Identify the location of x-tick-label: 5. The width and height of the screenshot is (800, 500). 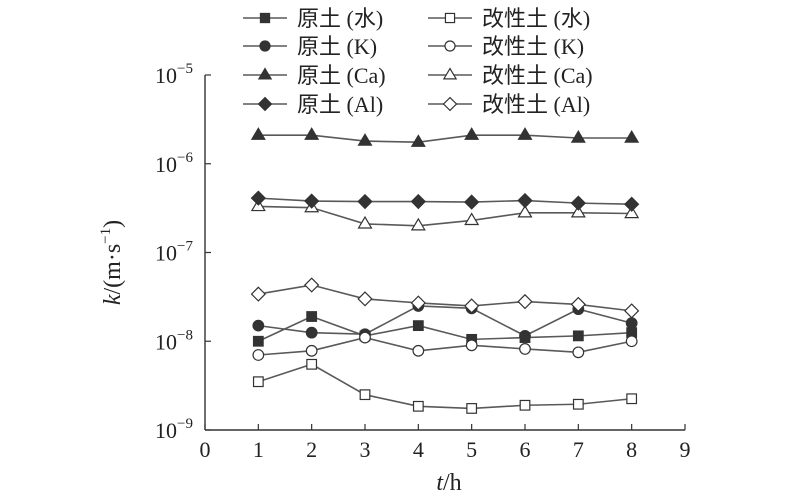
(471, 449).